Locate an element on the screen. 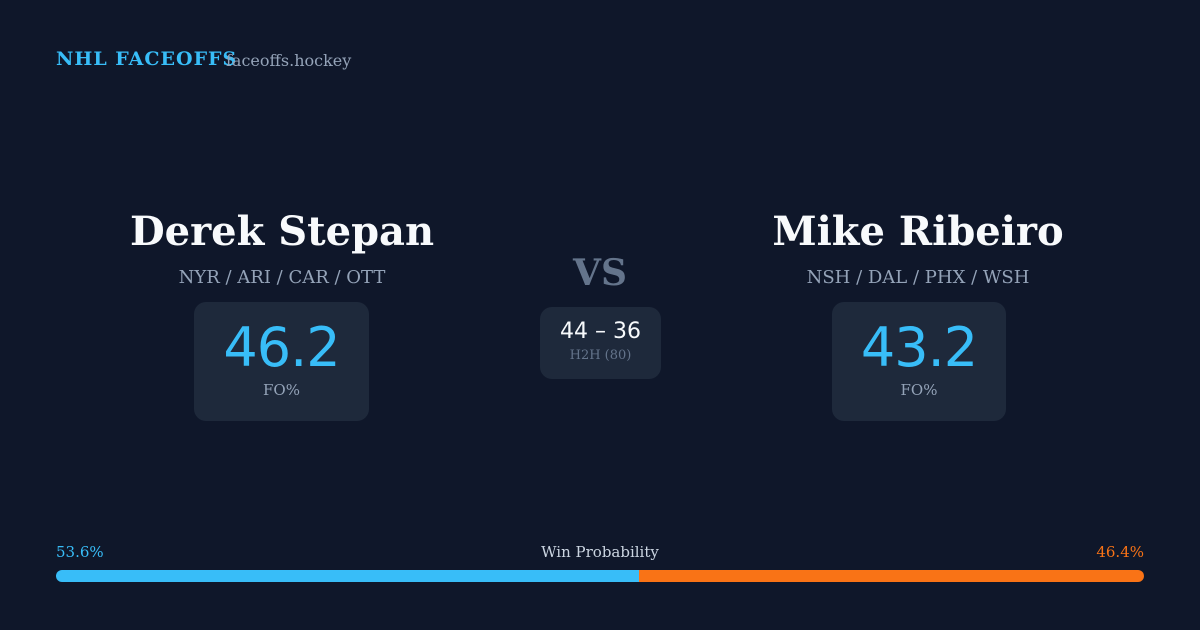  player-teams: NSH / DAL / PHX / WSH is located at coordinates (918, 277).